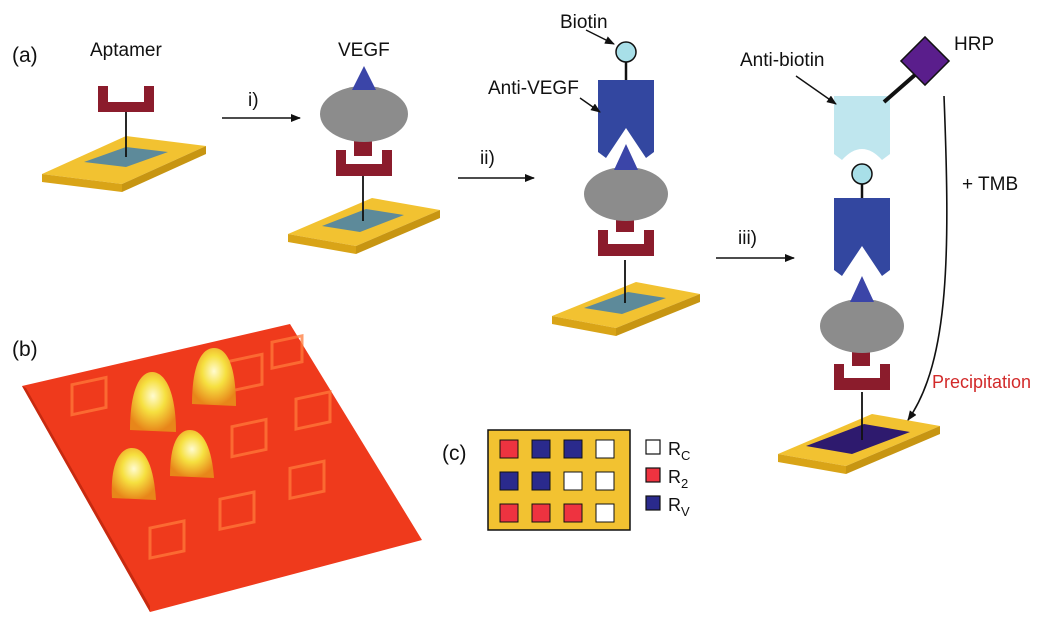  I want to click on step-i-label: i), so click(253, 100).